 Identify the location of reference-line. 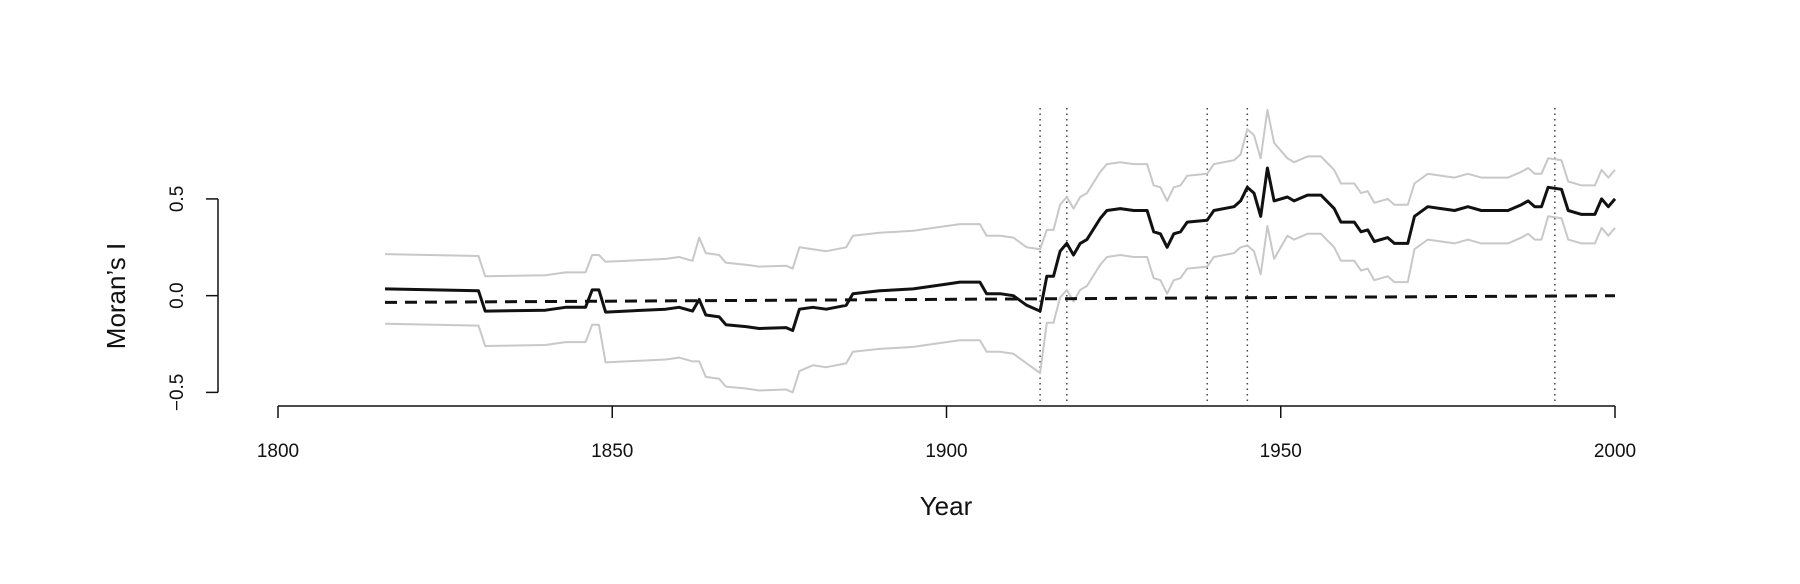
(1000, 299).